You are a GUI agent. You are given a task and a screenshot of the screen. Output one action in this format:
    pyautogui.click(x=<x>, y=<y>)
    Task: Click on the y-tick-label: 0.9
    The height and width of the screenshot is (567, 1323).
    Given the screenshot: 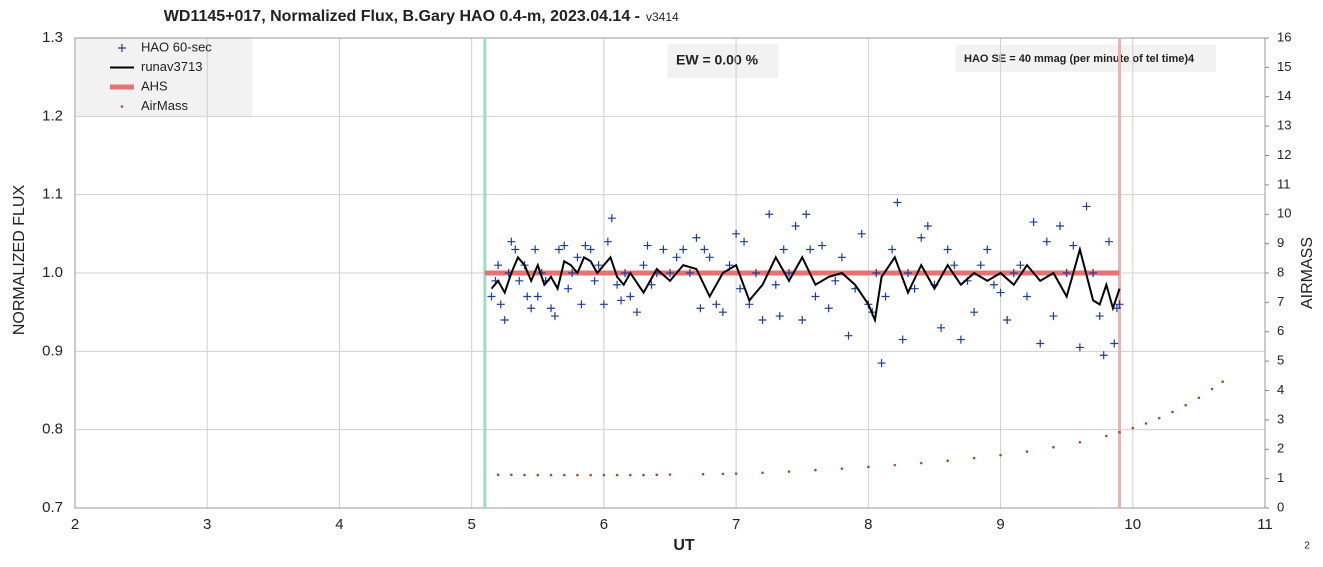 What is the action you would take?
    pyautogui.click(x=52, y=350)
    